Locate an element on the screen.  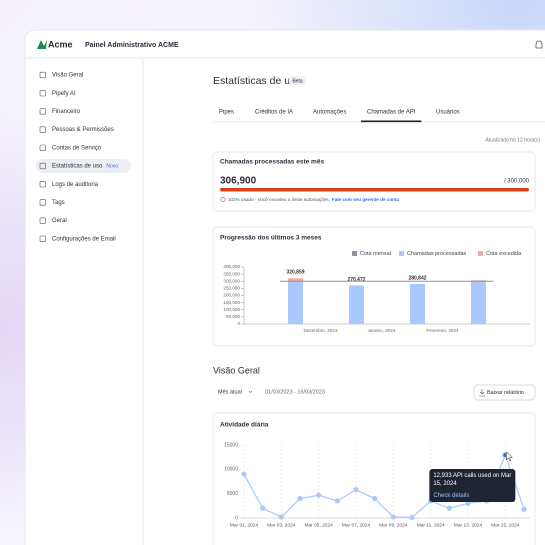
period-select: Mês atual is located at coordinates (230, 392).